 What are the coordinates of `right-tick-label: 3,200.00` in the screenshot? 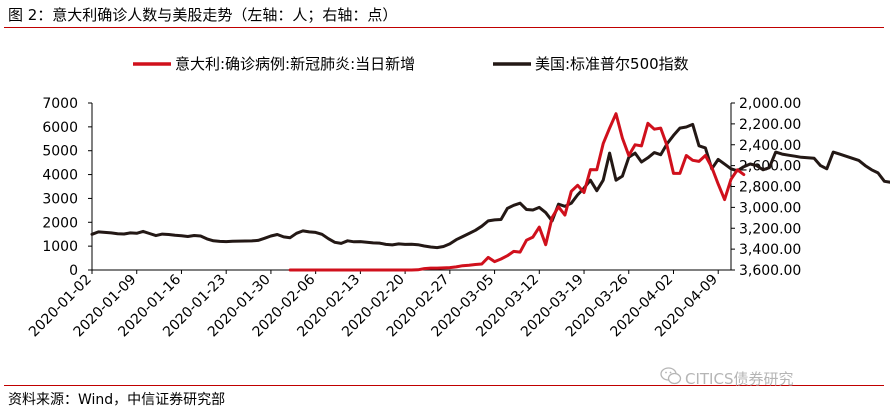 It's located at (770, 229).